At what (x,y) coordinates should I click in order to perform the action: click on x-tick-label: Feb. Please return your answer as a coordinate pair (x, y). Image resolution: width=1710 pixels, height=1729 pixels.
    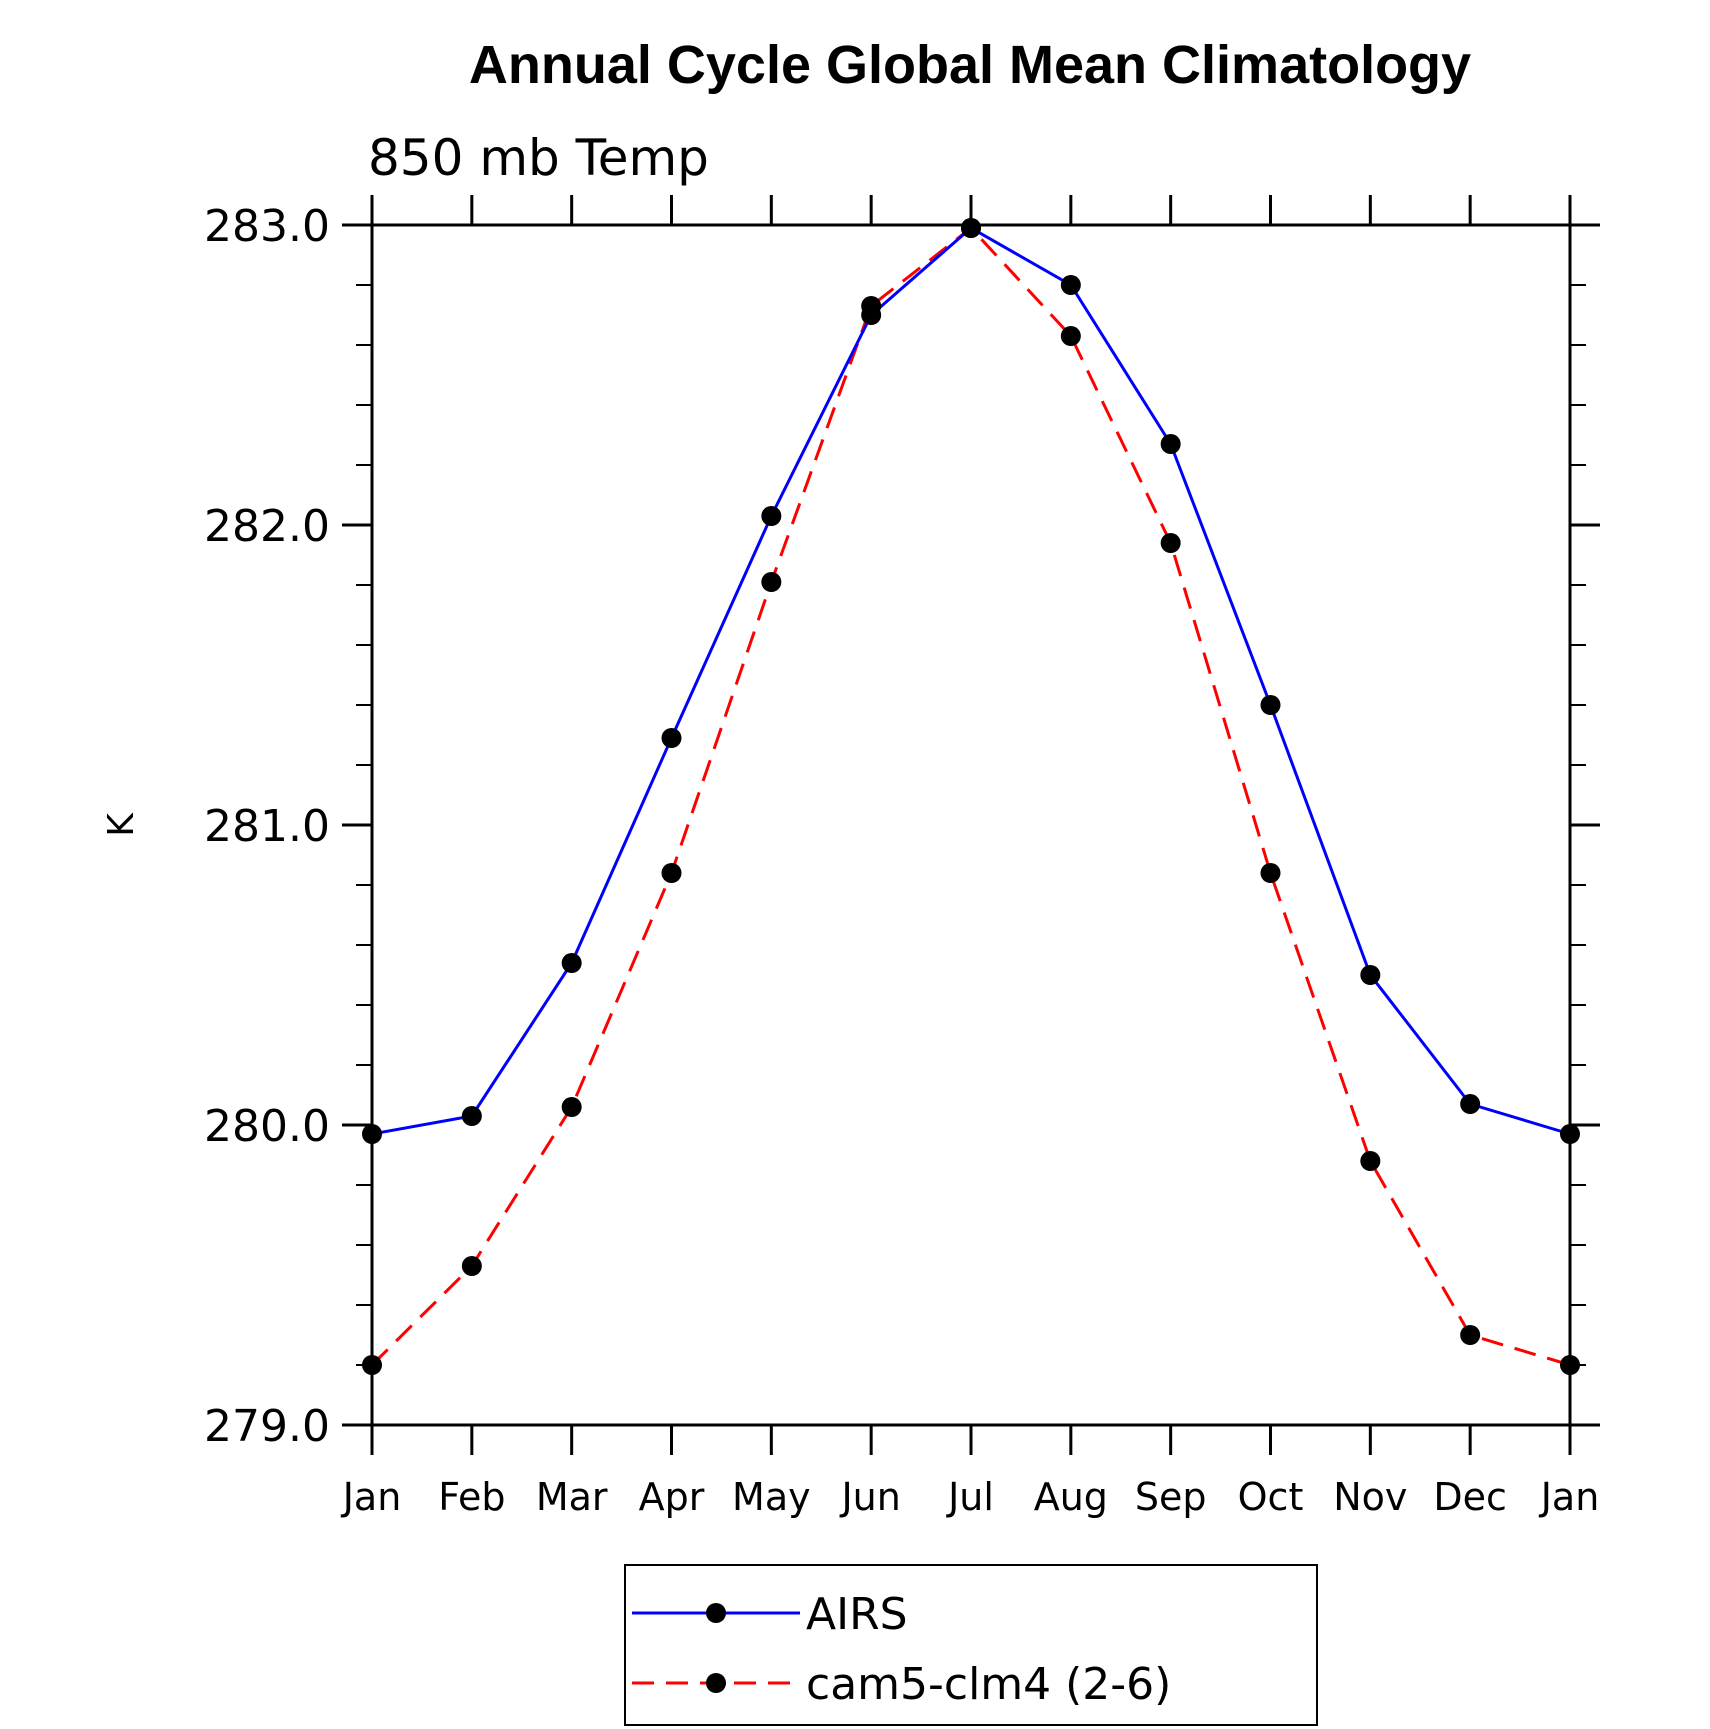
    Looking at the image, I should click on (471, 1497).